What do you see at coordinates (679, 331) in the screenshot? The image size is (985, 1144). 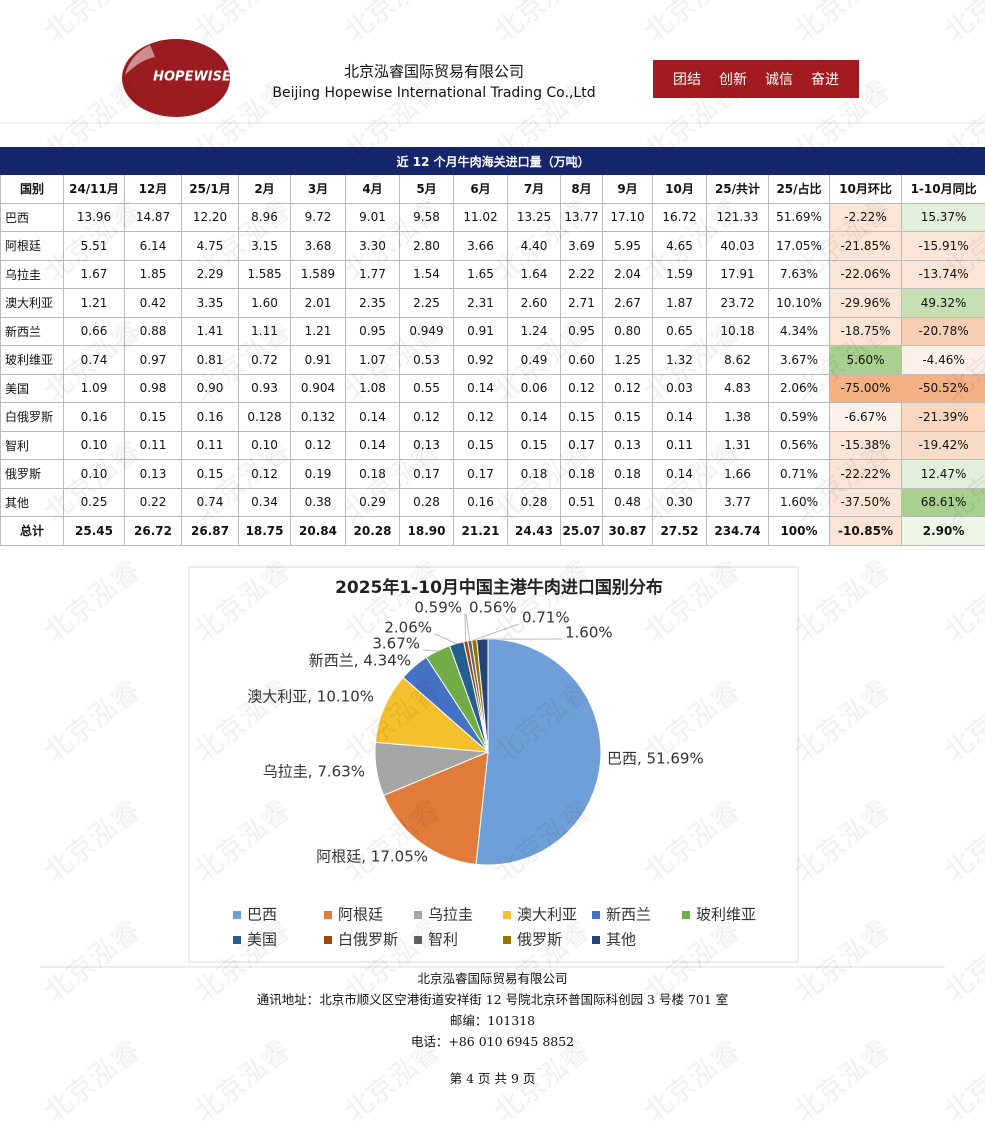 I see `table-cell: 0.65` at bounding box center [679, 331].